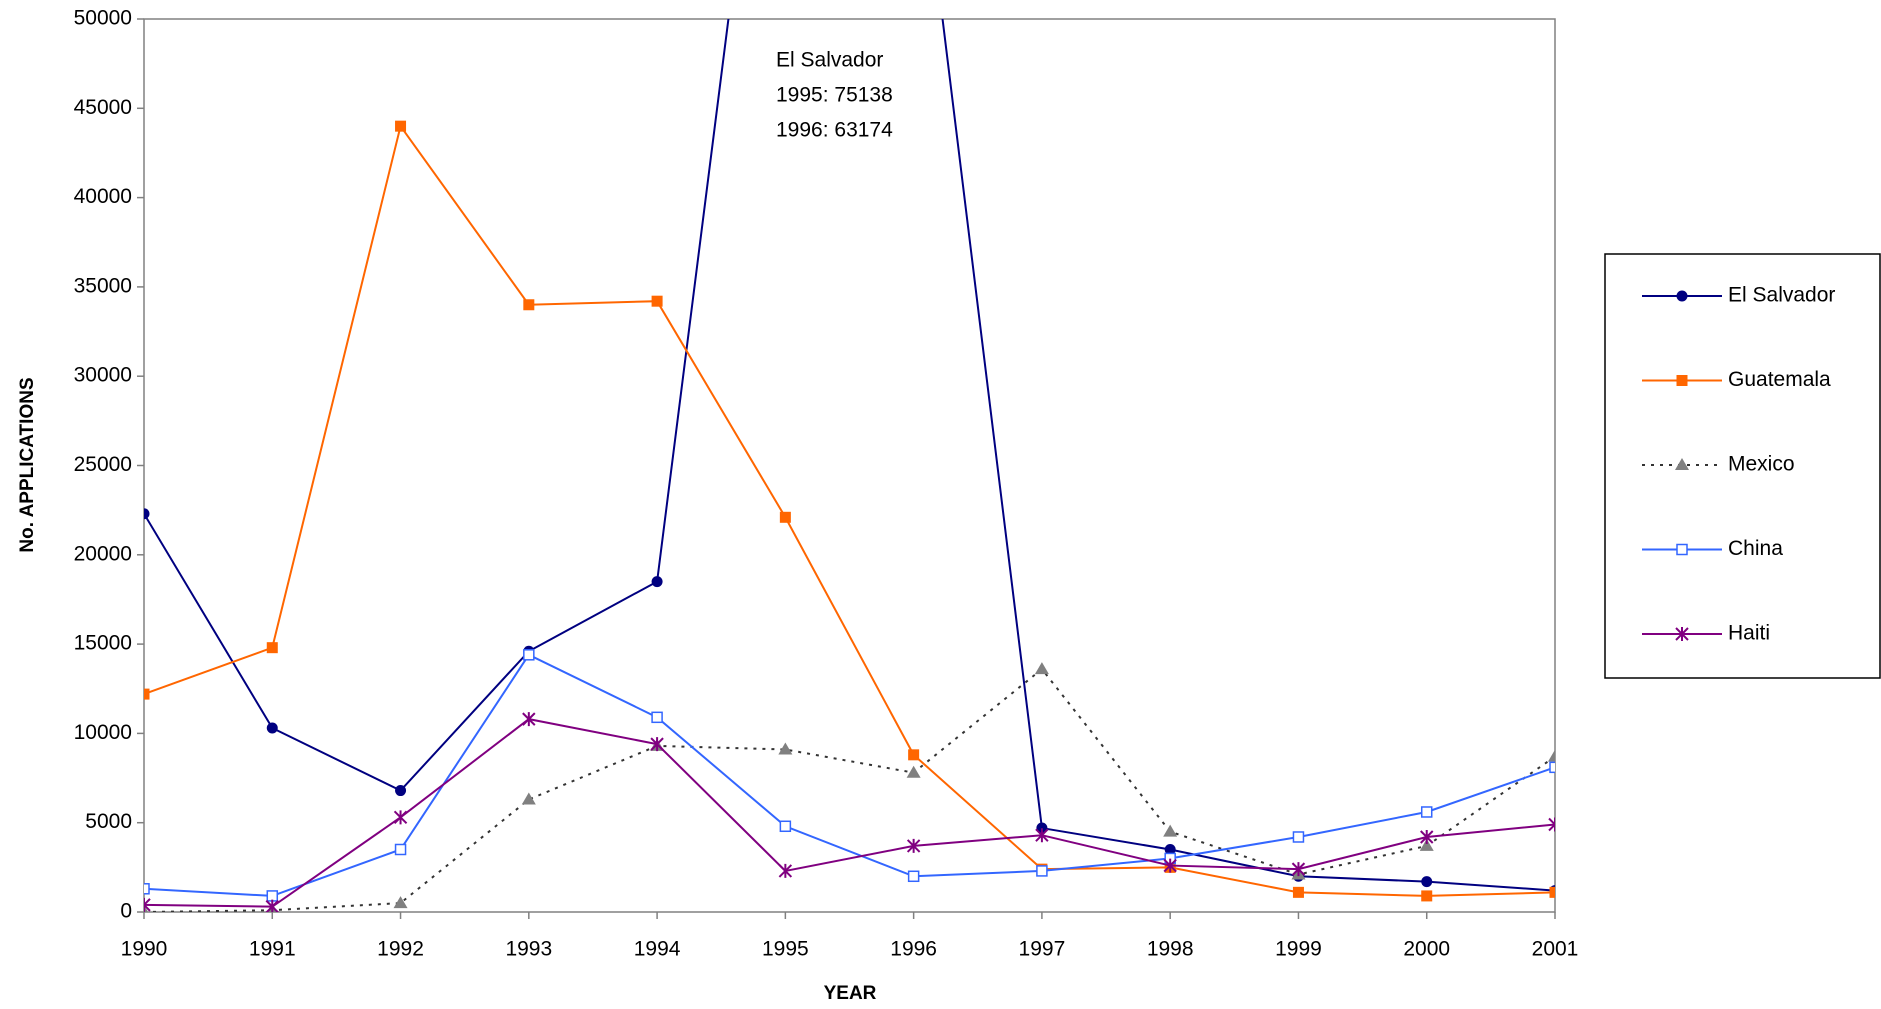  What do you see at coordinates (657, 949) in the screenshot?
I see `x-tick-label: 1994` at bounding box center [657, 949].